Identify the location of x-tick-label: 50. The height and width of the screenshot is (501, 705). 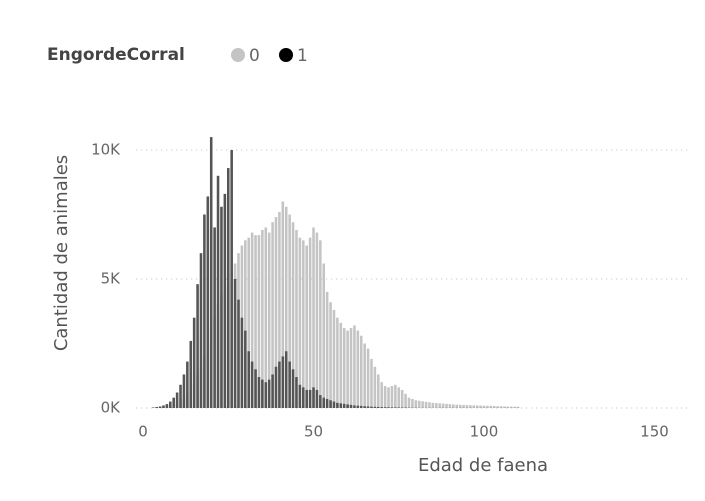
(313, 432).